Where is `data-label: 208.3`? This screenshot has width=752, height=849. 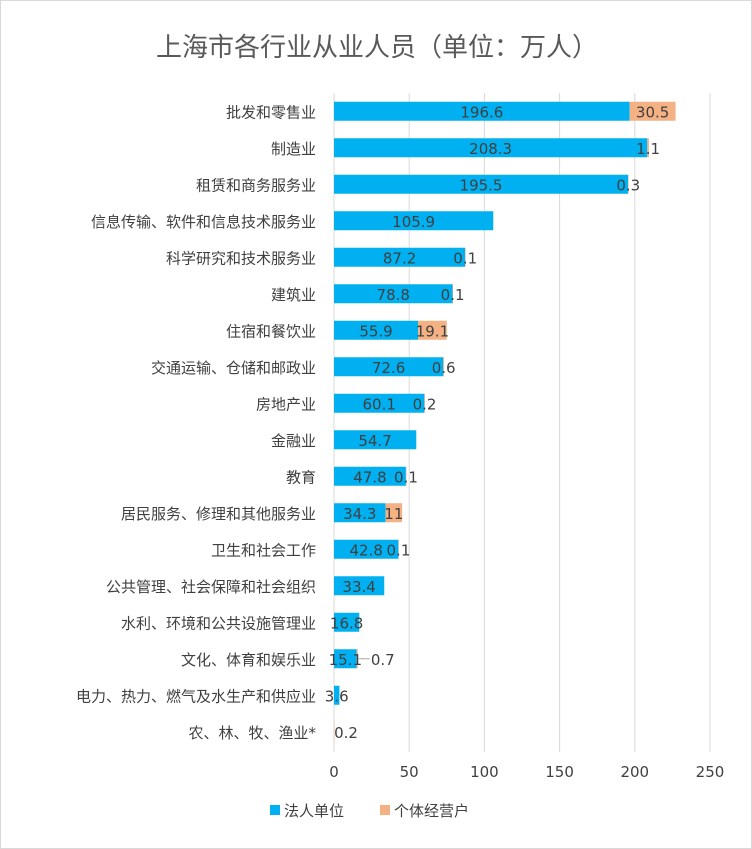 data-label: 208.3 is located at coordinates (490, 149).